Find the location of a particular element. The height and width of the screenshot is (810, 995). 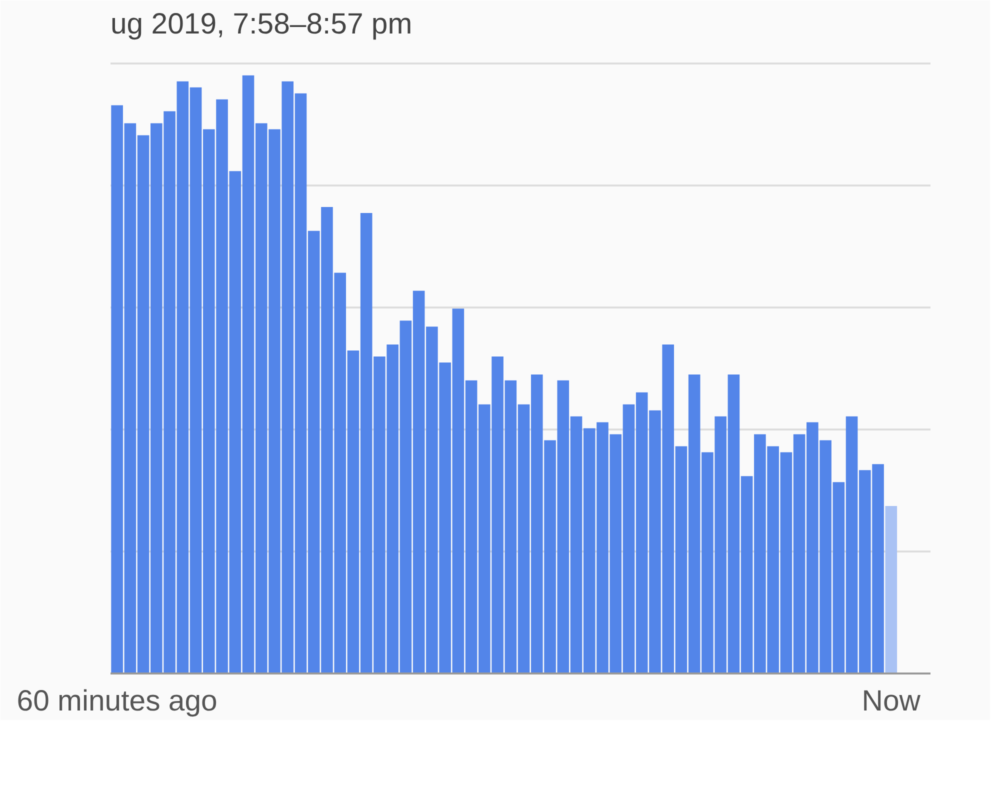

x-tick-label: Now is located at coordinates (892, 701).